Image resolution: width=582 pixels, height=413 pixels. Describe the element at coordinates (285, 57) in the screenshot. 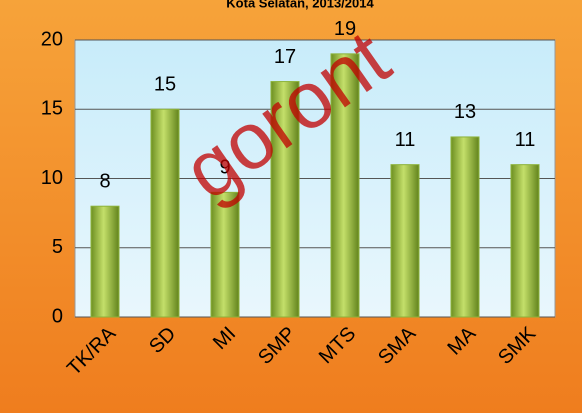

I see `value-label: 17` at that location.